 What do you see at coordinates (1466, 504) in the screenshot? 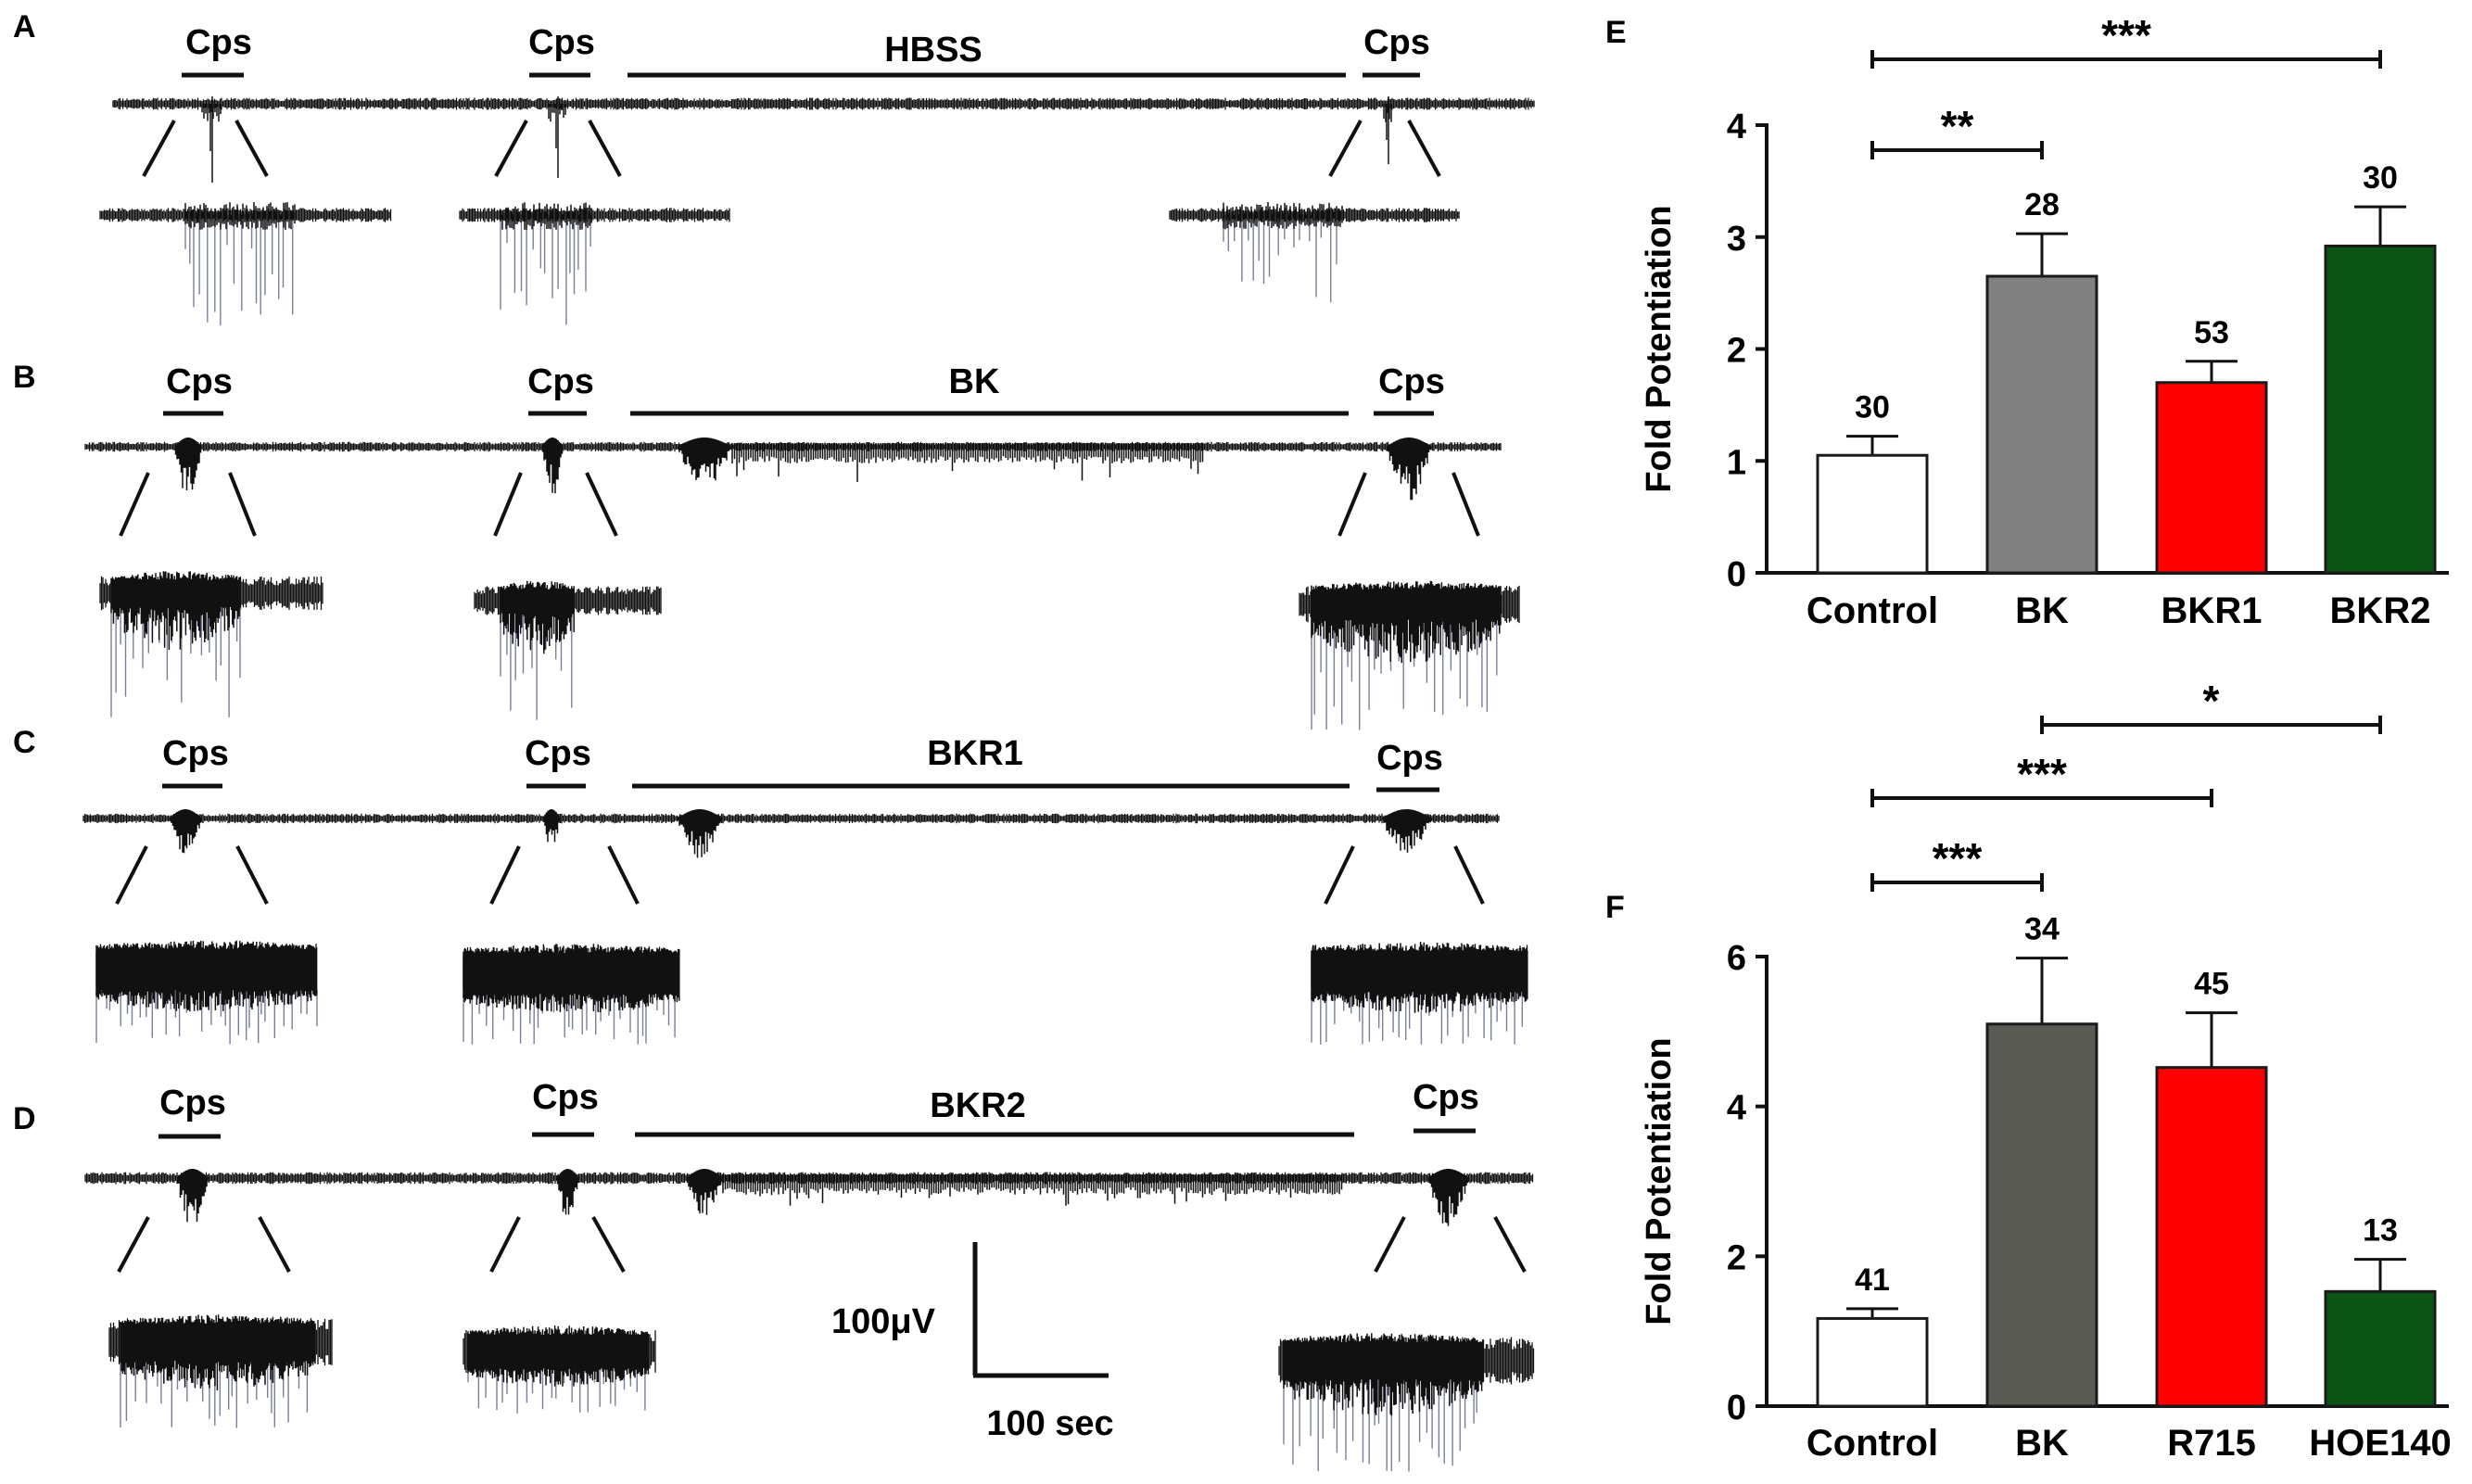
I see `zoom-line-b3-right` at bounding box center [1466, 504].